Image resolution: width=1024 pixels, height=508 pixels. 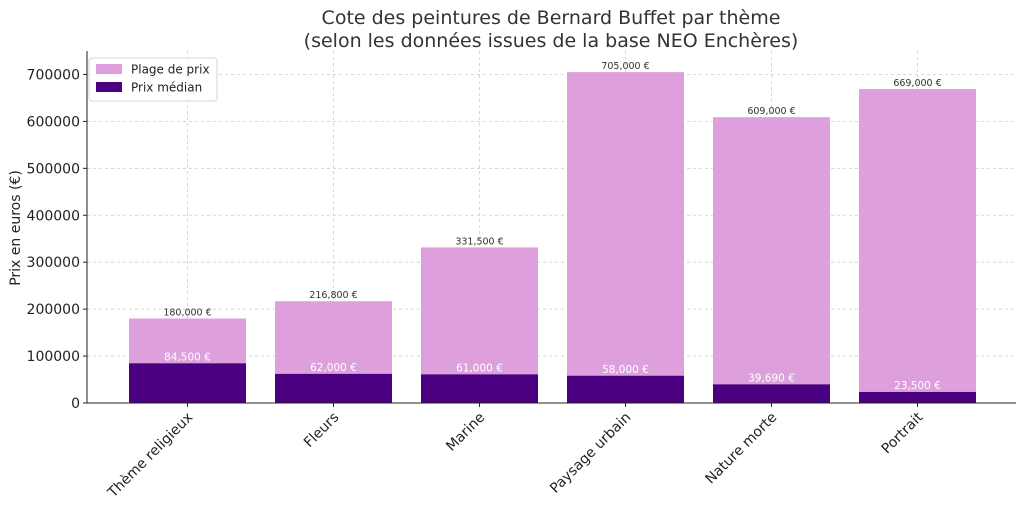 I want to click on x-tick-label: Thème religieux, so click(x=150, y=456).